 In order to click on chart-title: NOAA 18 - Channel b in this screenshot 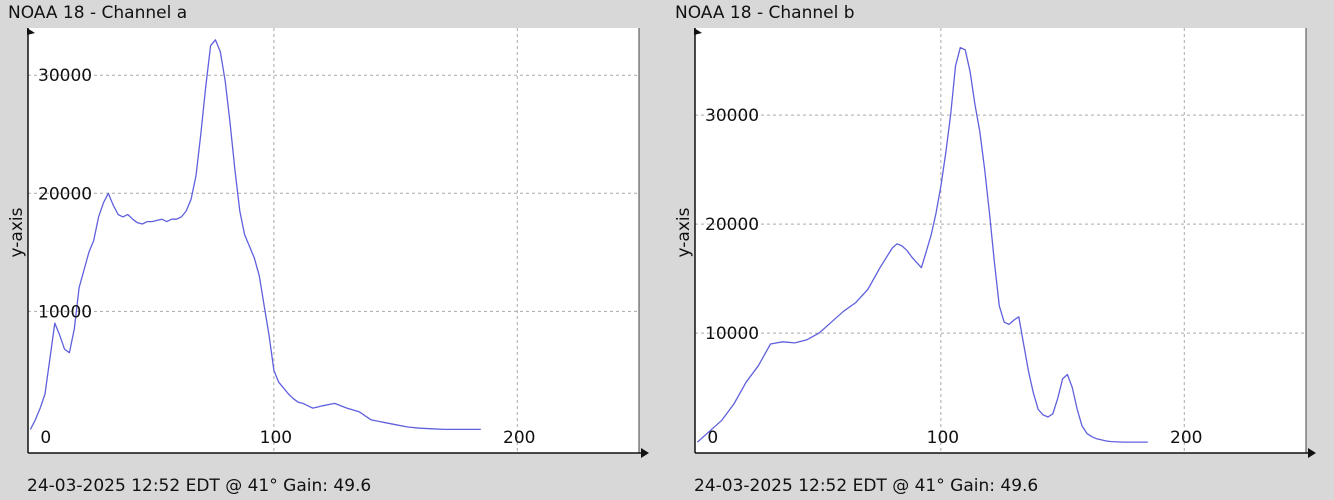, I will do `click(765, 13)`.